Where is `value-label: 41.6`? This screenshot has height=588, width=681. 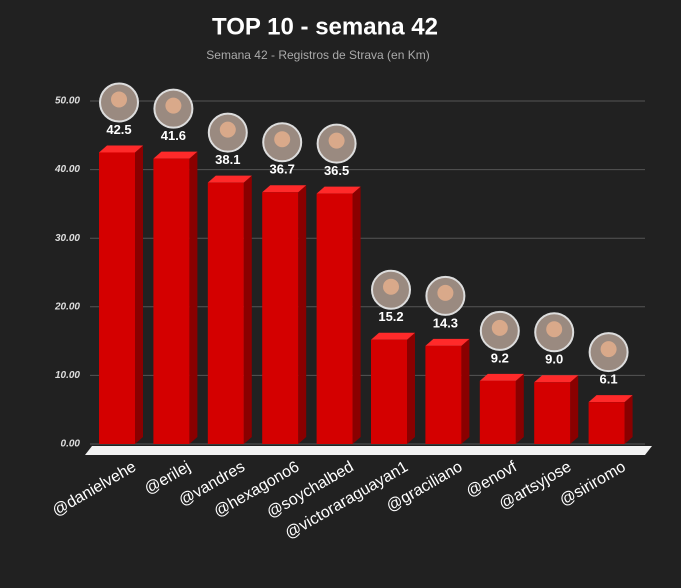 value-label: 41.6 is located at coordinates (173, 135).